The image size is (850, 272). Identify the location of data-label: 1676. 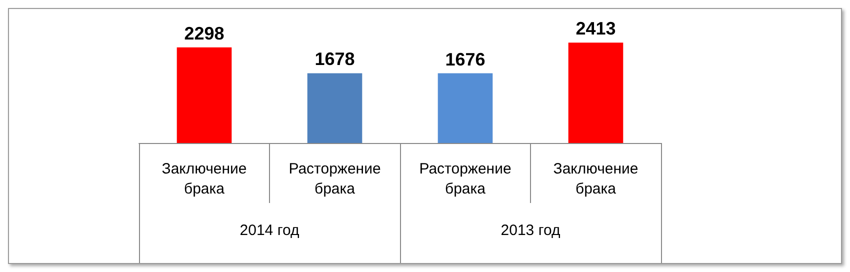
(465, 59).